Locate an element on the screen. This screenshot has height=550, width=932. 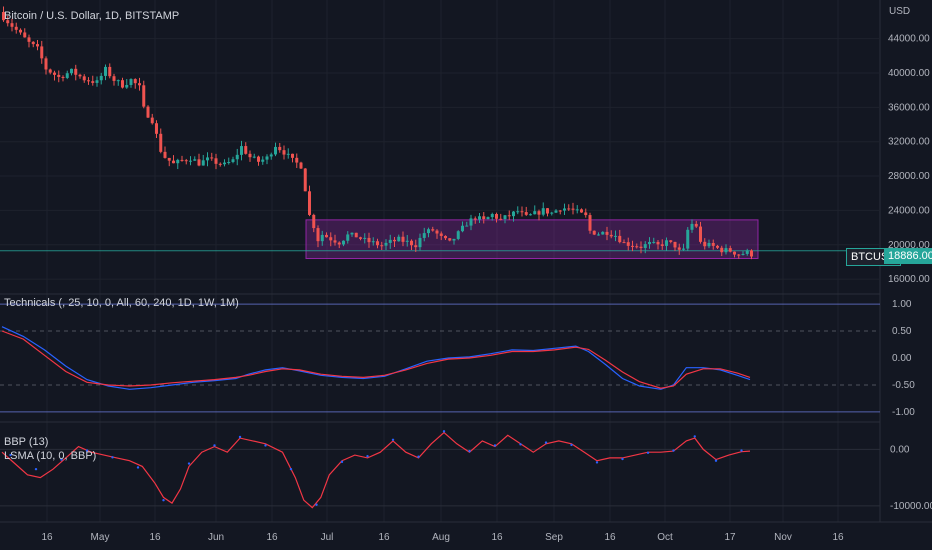
x-tick-label: May is located at coordinates (100, 537).